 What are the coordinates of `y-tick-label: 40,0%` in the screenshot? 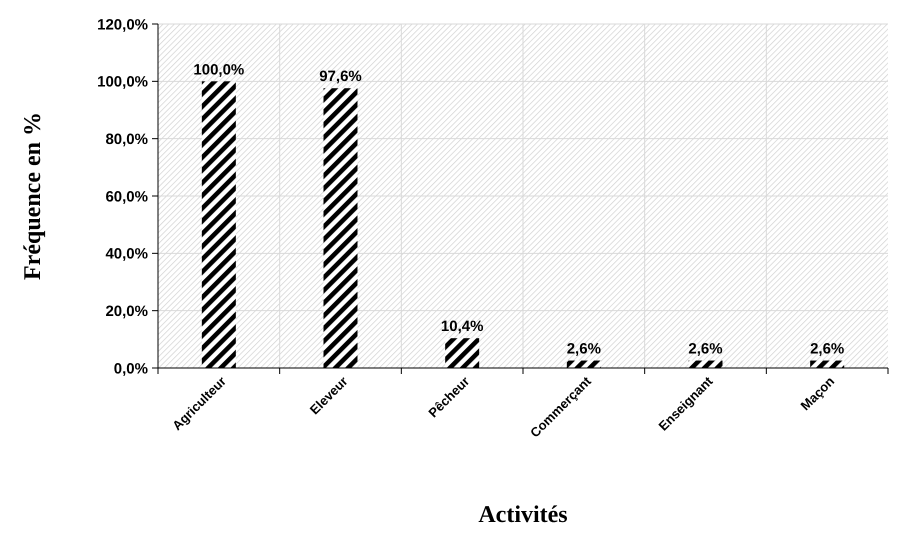 It's located at (126, 254).